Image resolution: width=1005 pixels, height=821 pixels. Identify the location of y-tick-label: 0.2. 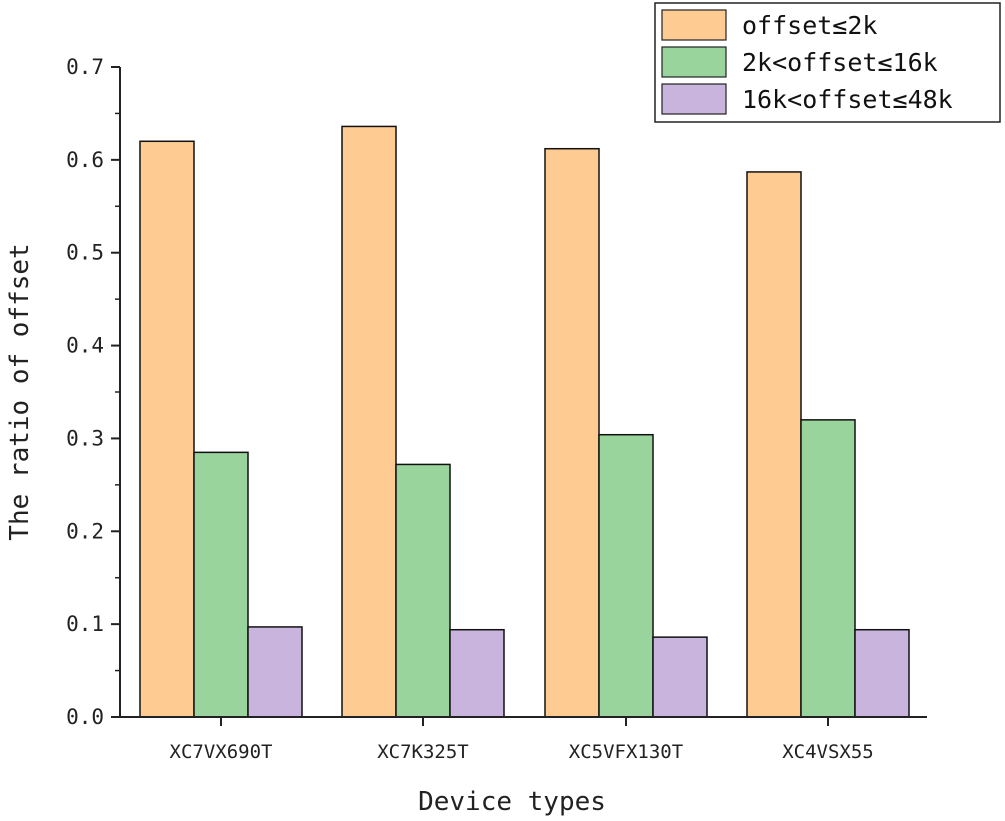
(85, 531).